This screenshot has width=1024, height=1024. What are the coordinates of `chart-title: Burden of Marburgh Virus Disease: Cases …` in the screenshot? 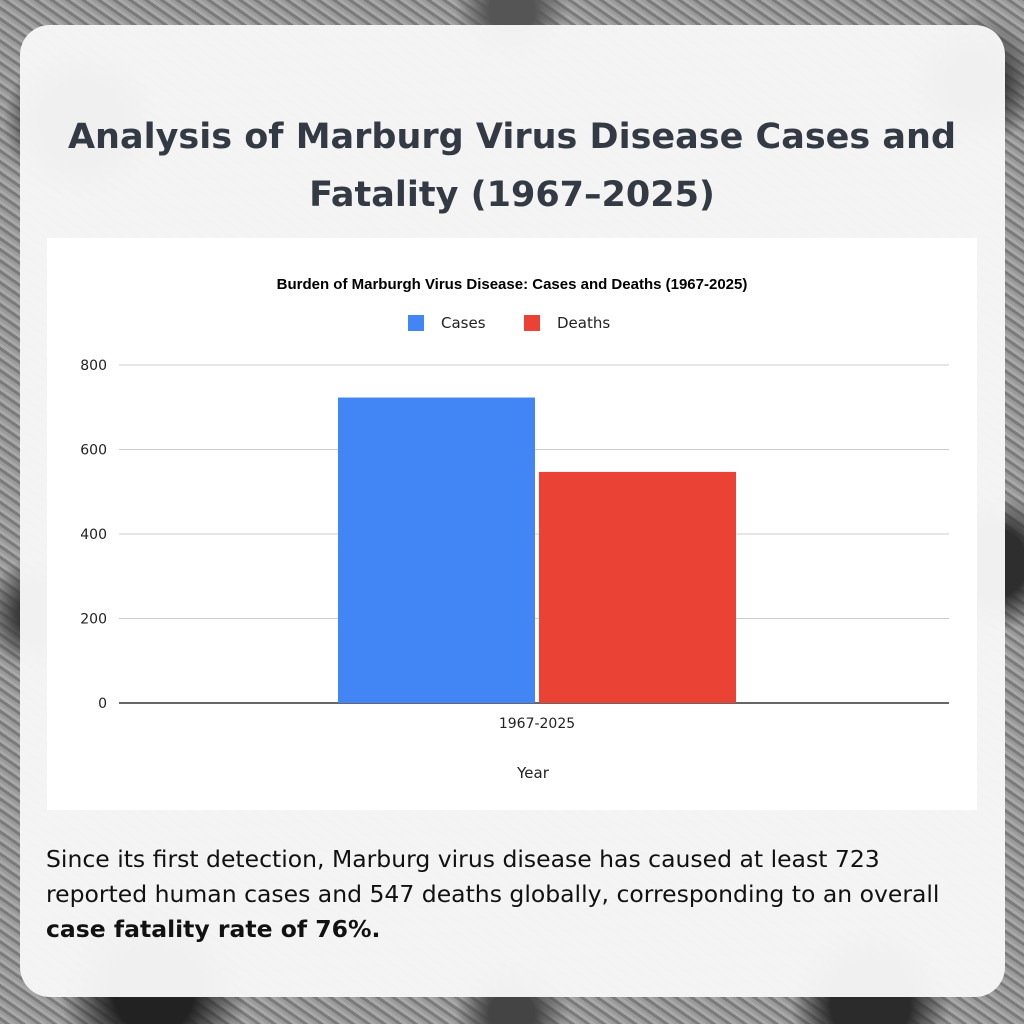 It's located at (512, 284).